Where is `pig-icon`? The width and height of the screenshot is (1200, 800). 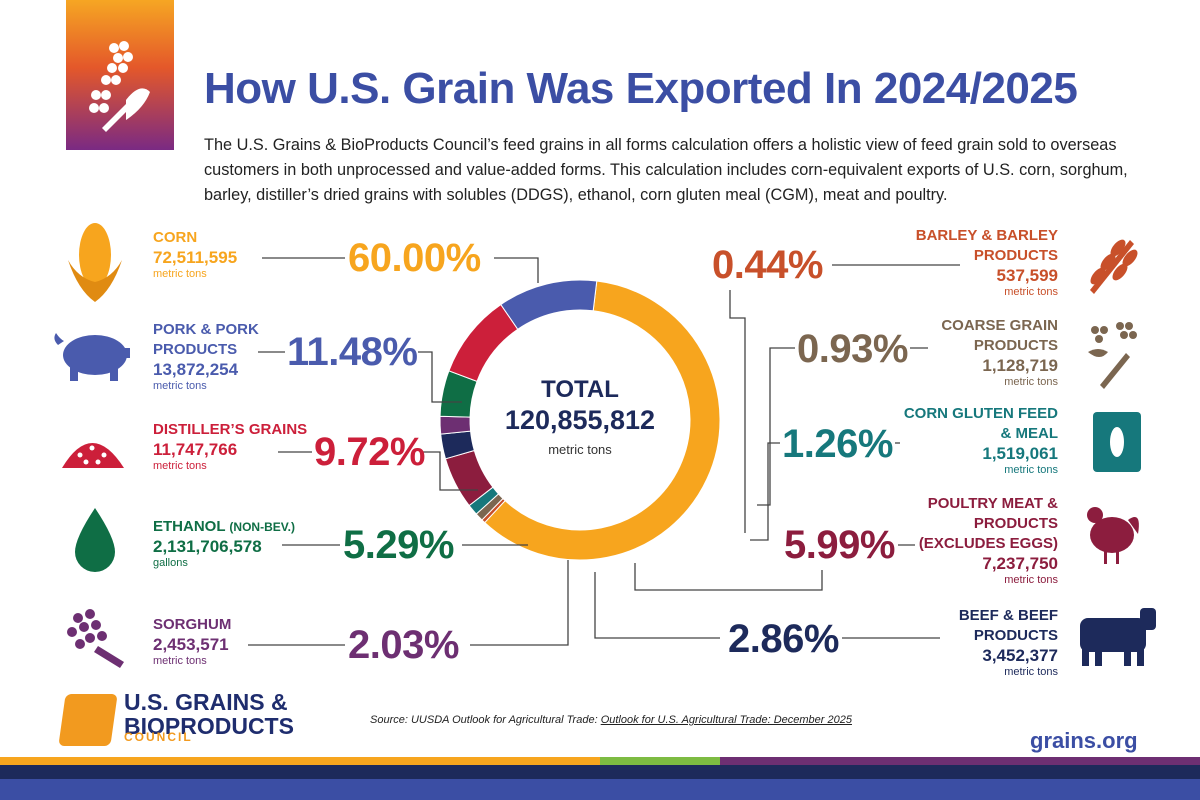
pig-icon is located at coordinates (92, 357).